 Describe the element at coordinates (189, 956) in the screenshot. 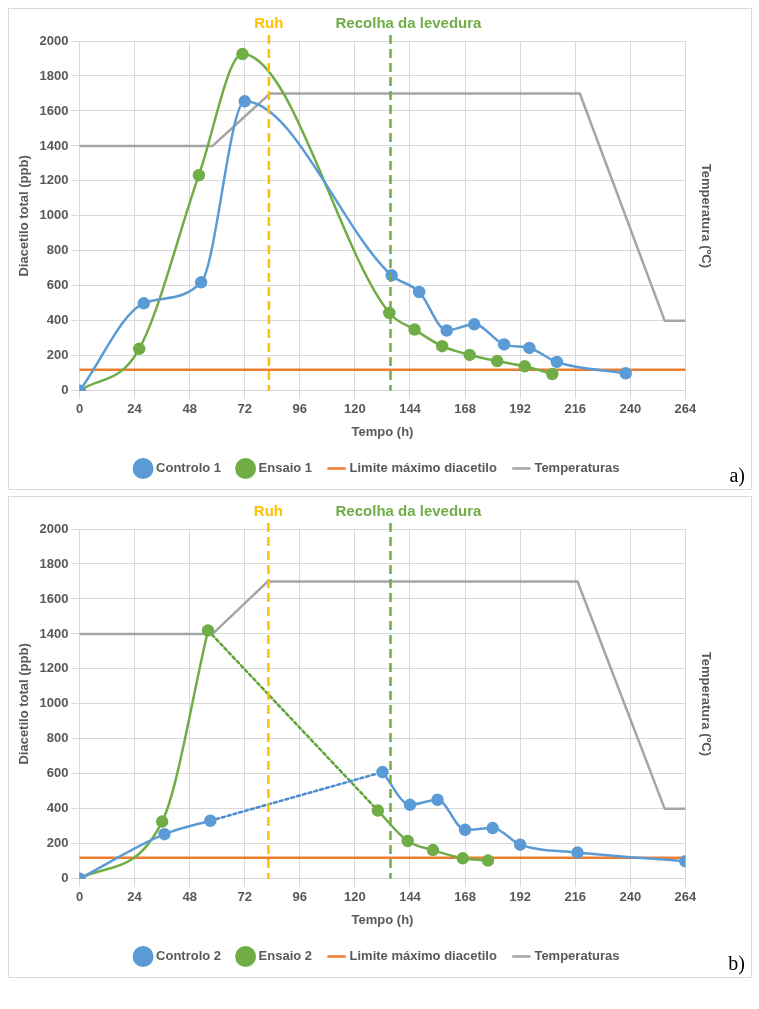

I see `legend-label: Controlo 2` at that location.